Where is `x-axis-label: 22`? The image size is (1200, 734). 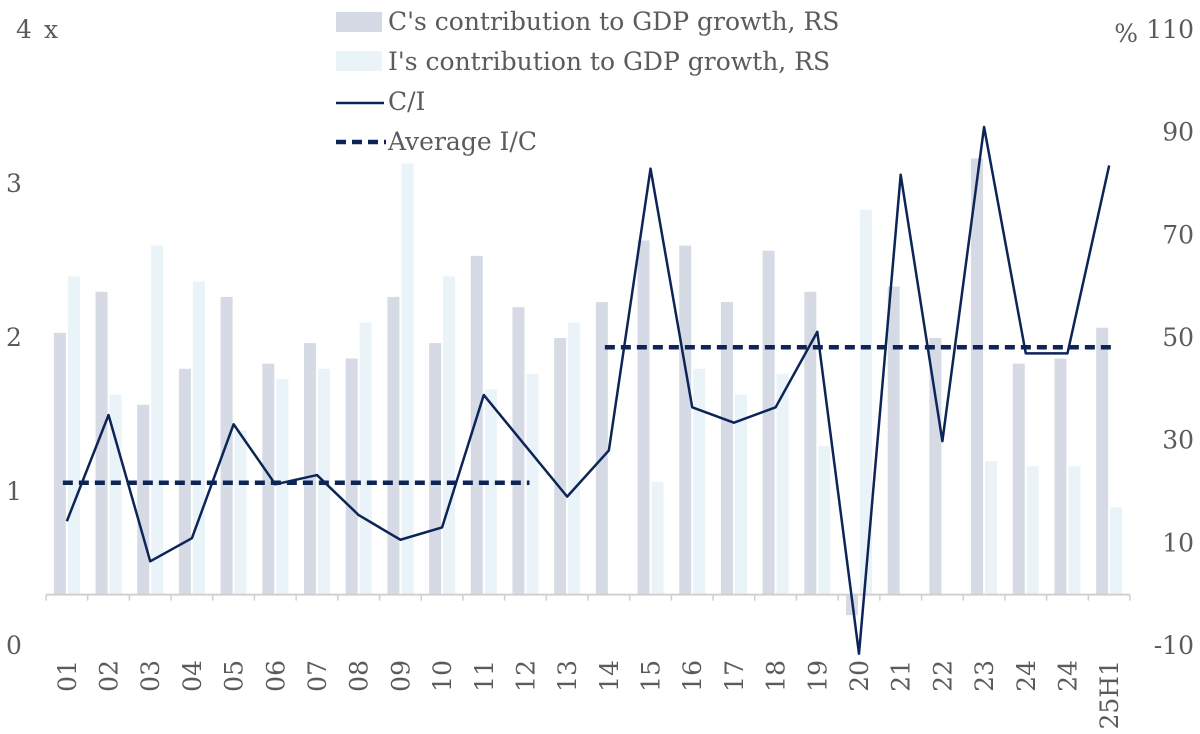
x-axis-label: 22 is located at coordinates (942, 676).